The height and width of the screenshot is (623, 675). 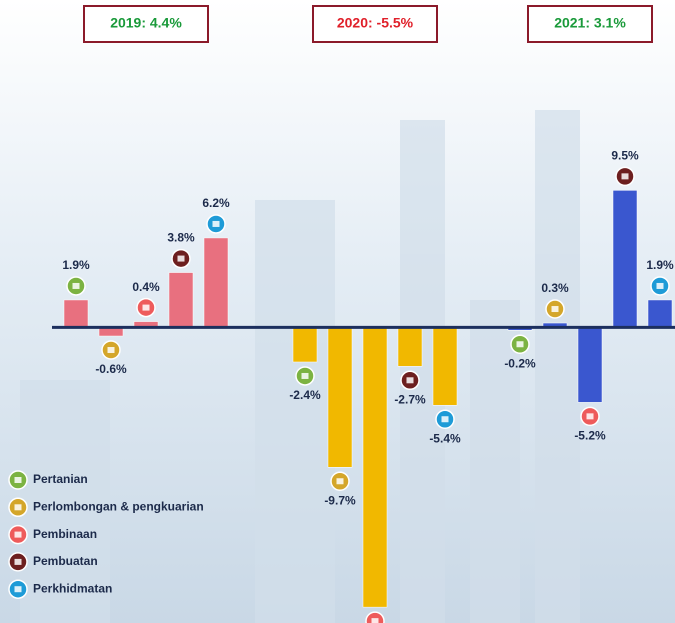 I want to click on value-label: 3.8%, so click(x=181, y=238).